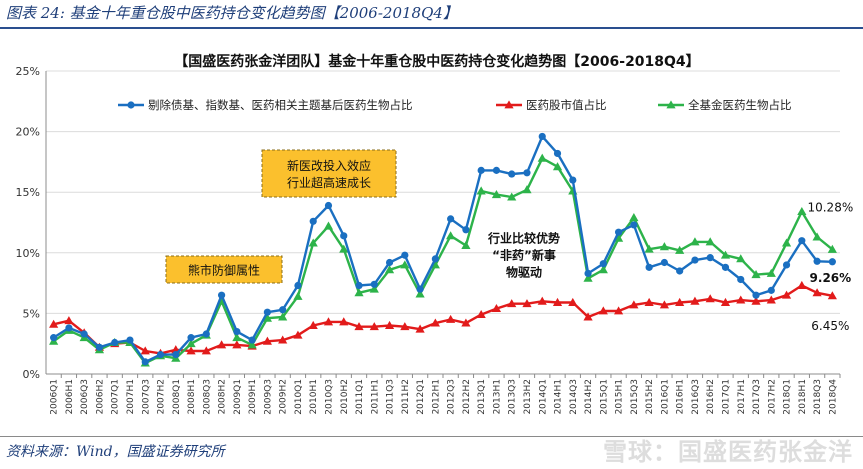 This screenshot has height=469, width=863. What do you see at coordinates (406, 396) in the screenshot?
I see `x-tick-label: 2011H2` at bounding box center [406, 396].